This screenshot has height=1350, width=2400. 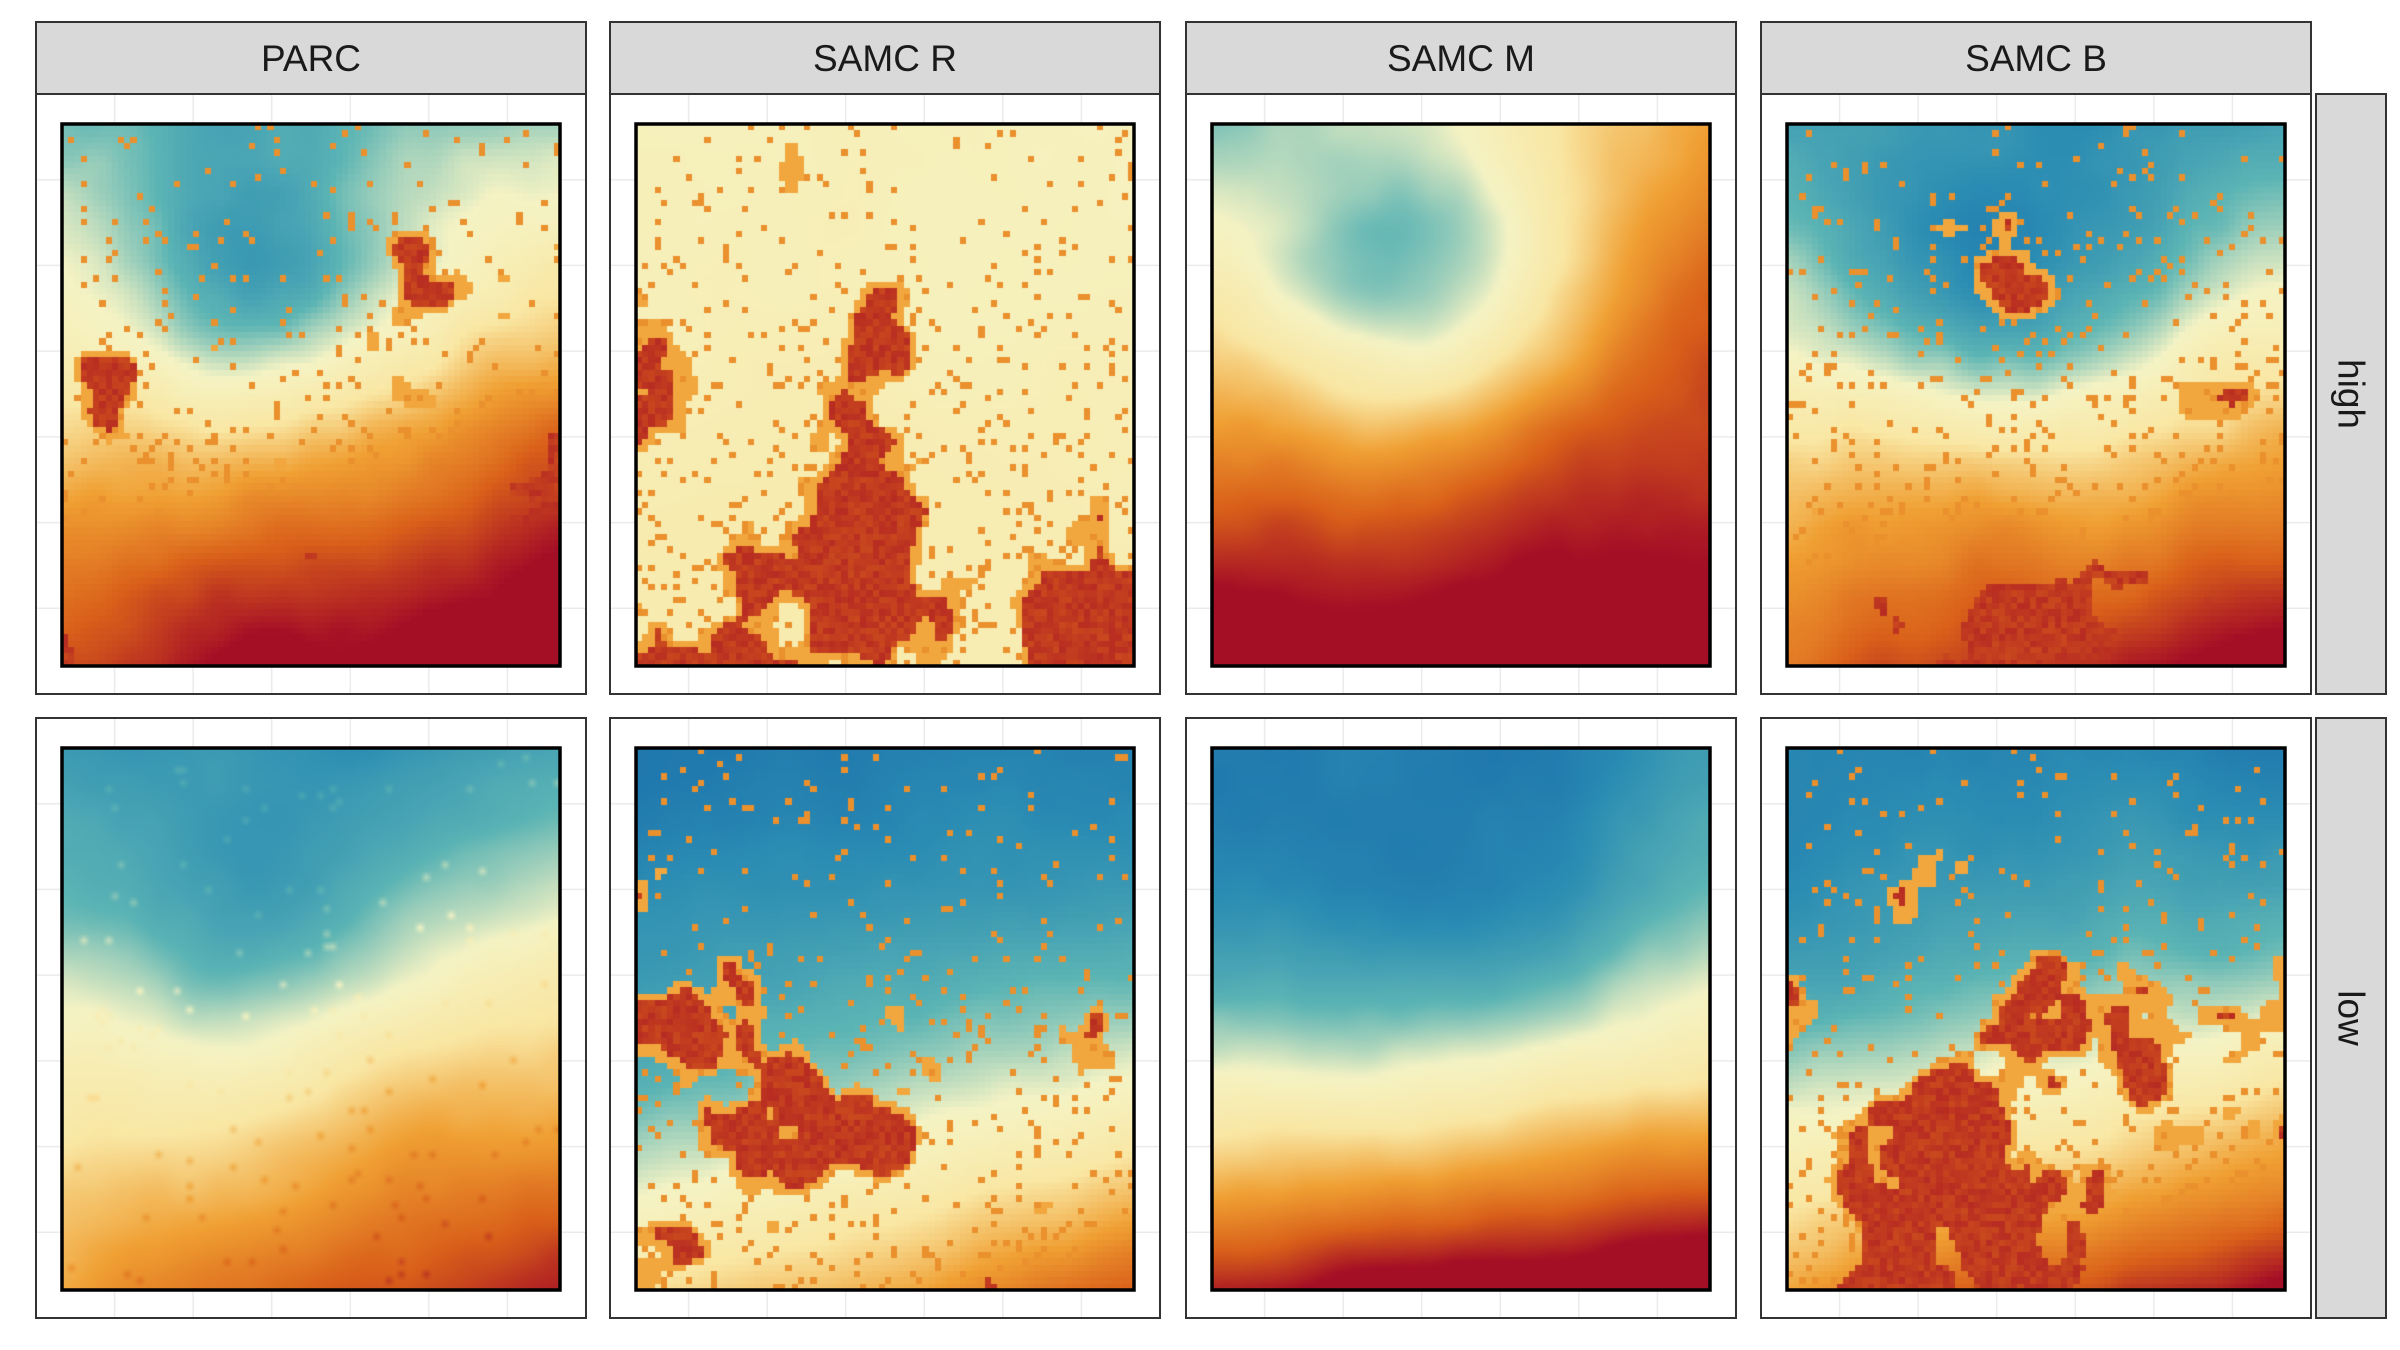 I want to click on panel-samc-m-high, so click(x=1461, y=394).